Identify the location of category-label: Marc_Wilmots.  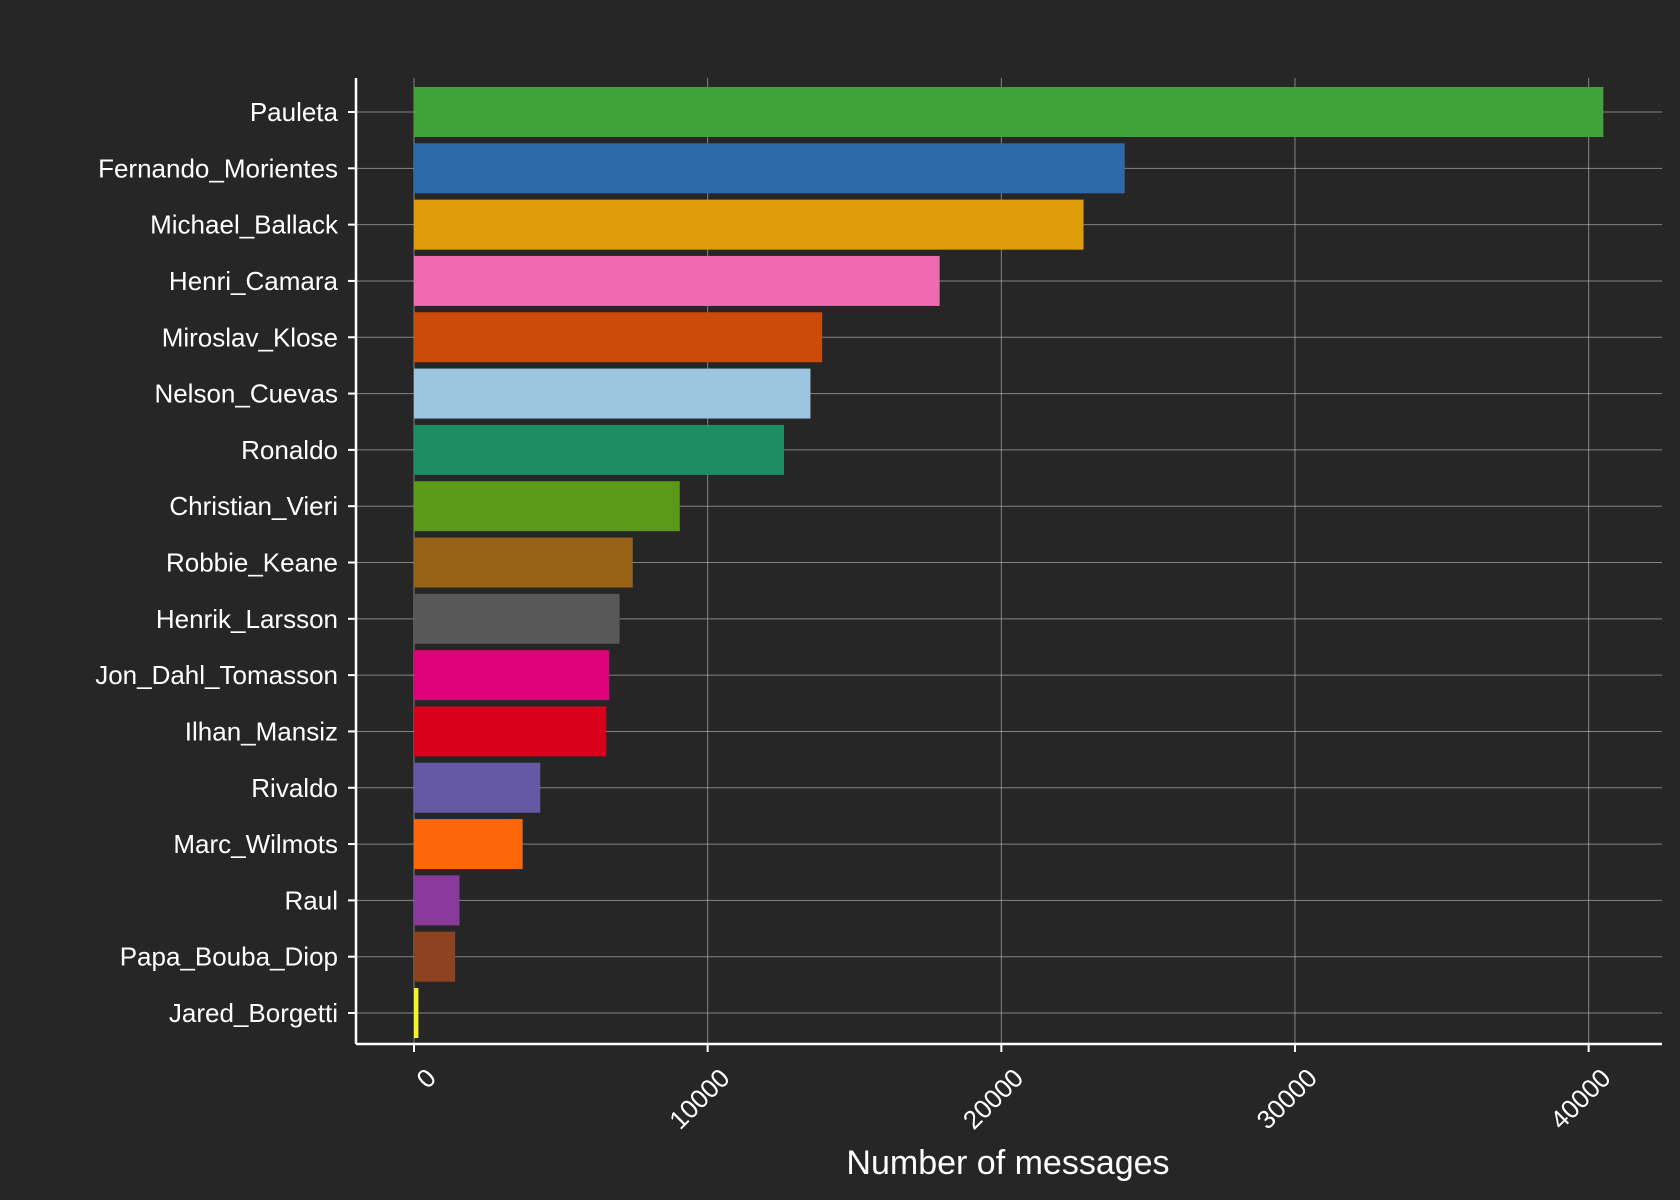
(255, 844).